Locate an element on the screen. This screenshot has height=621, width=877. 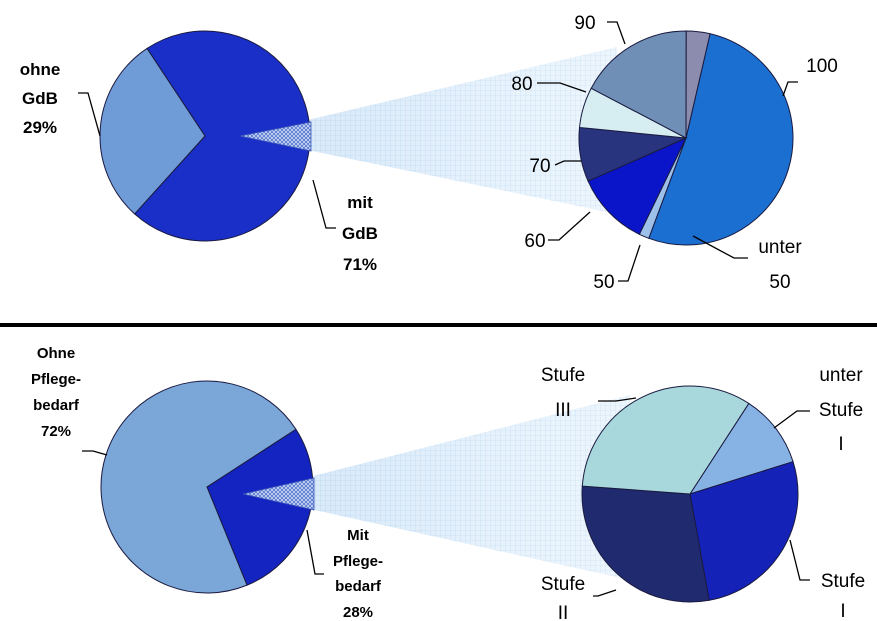
section-separator is located at coordinates (438, 325).